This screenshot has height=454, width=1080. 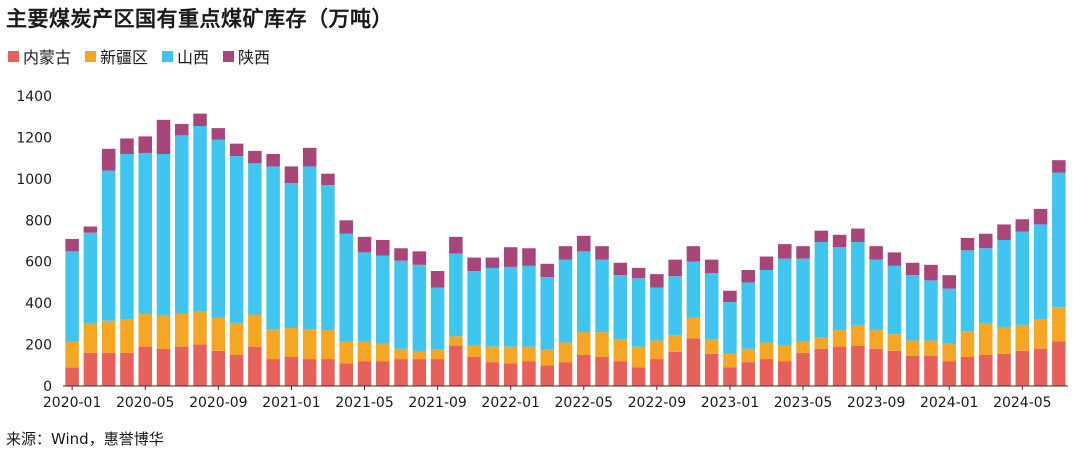 What do you see at coordinates (72, 403) in the screenshot?
I see `x-tick-label: 2020-01` at bounding box center [72, 403].